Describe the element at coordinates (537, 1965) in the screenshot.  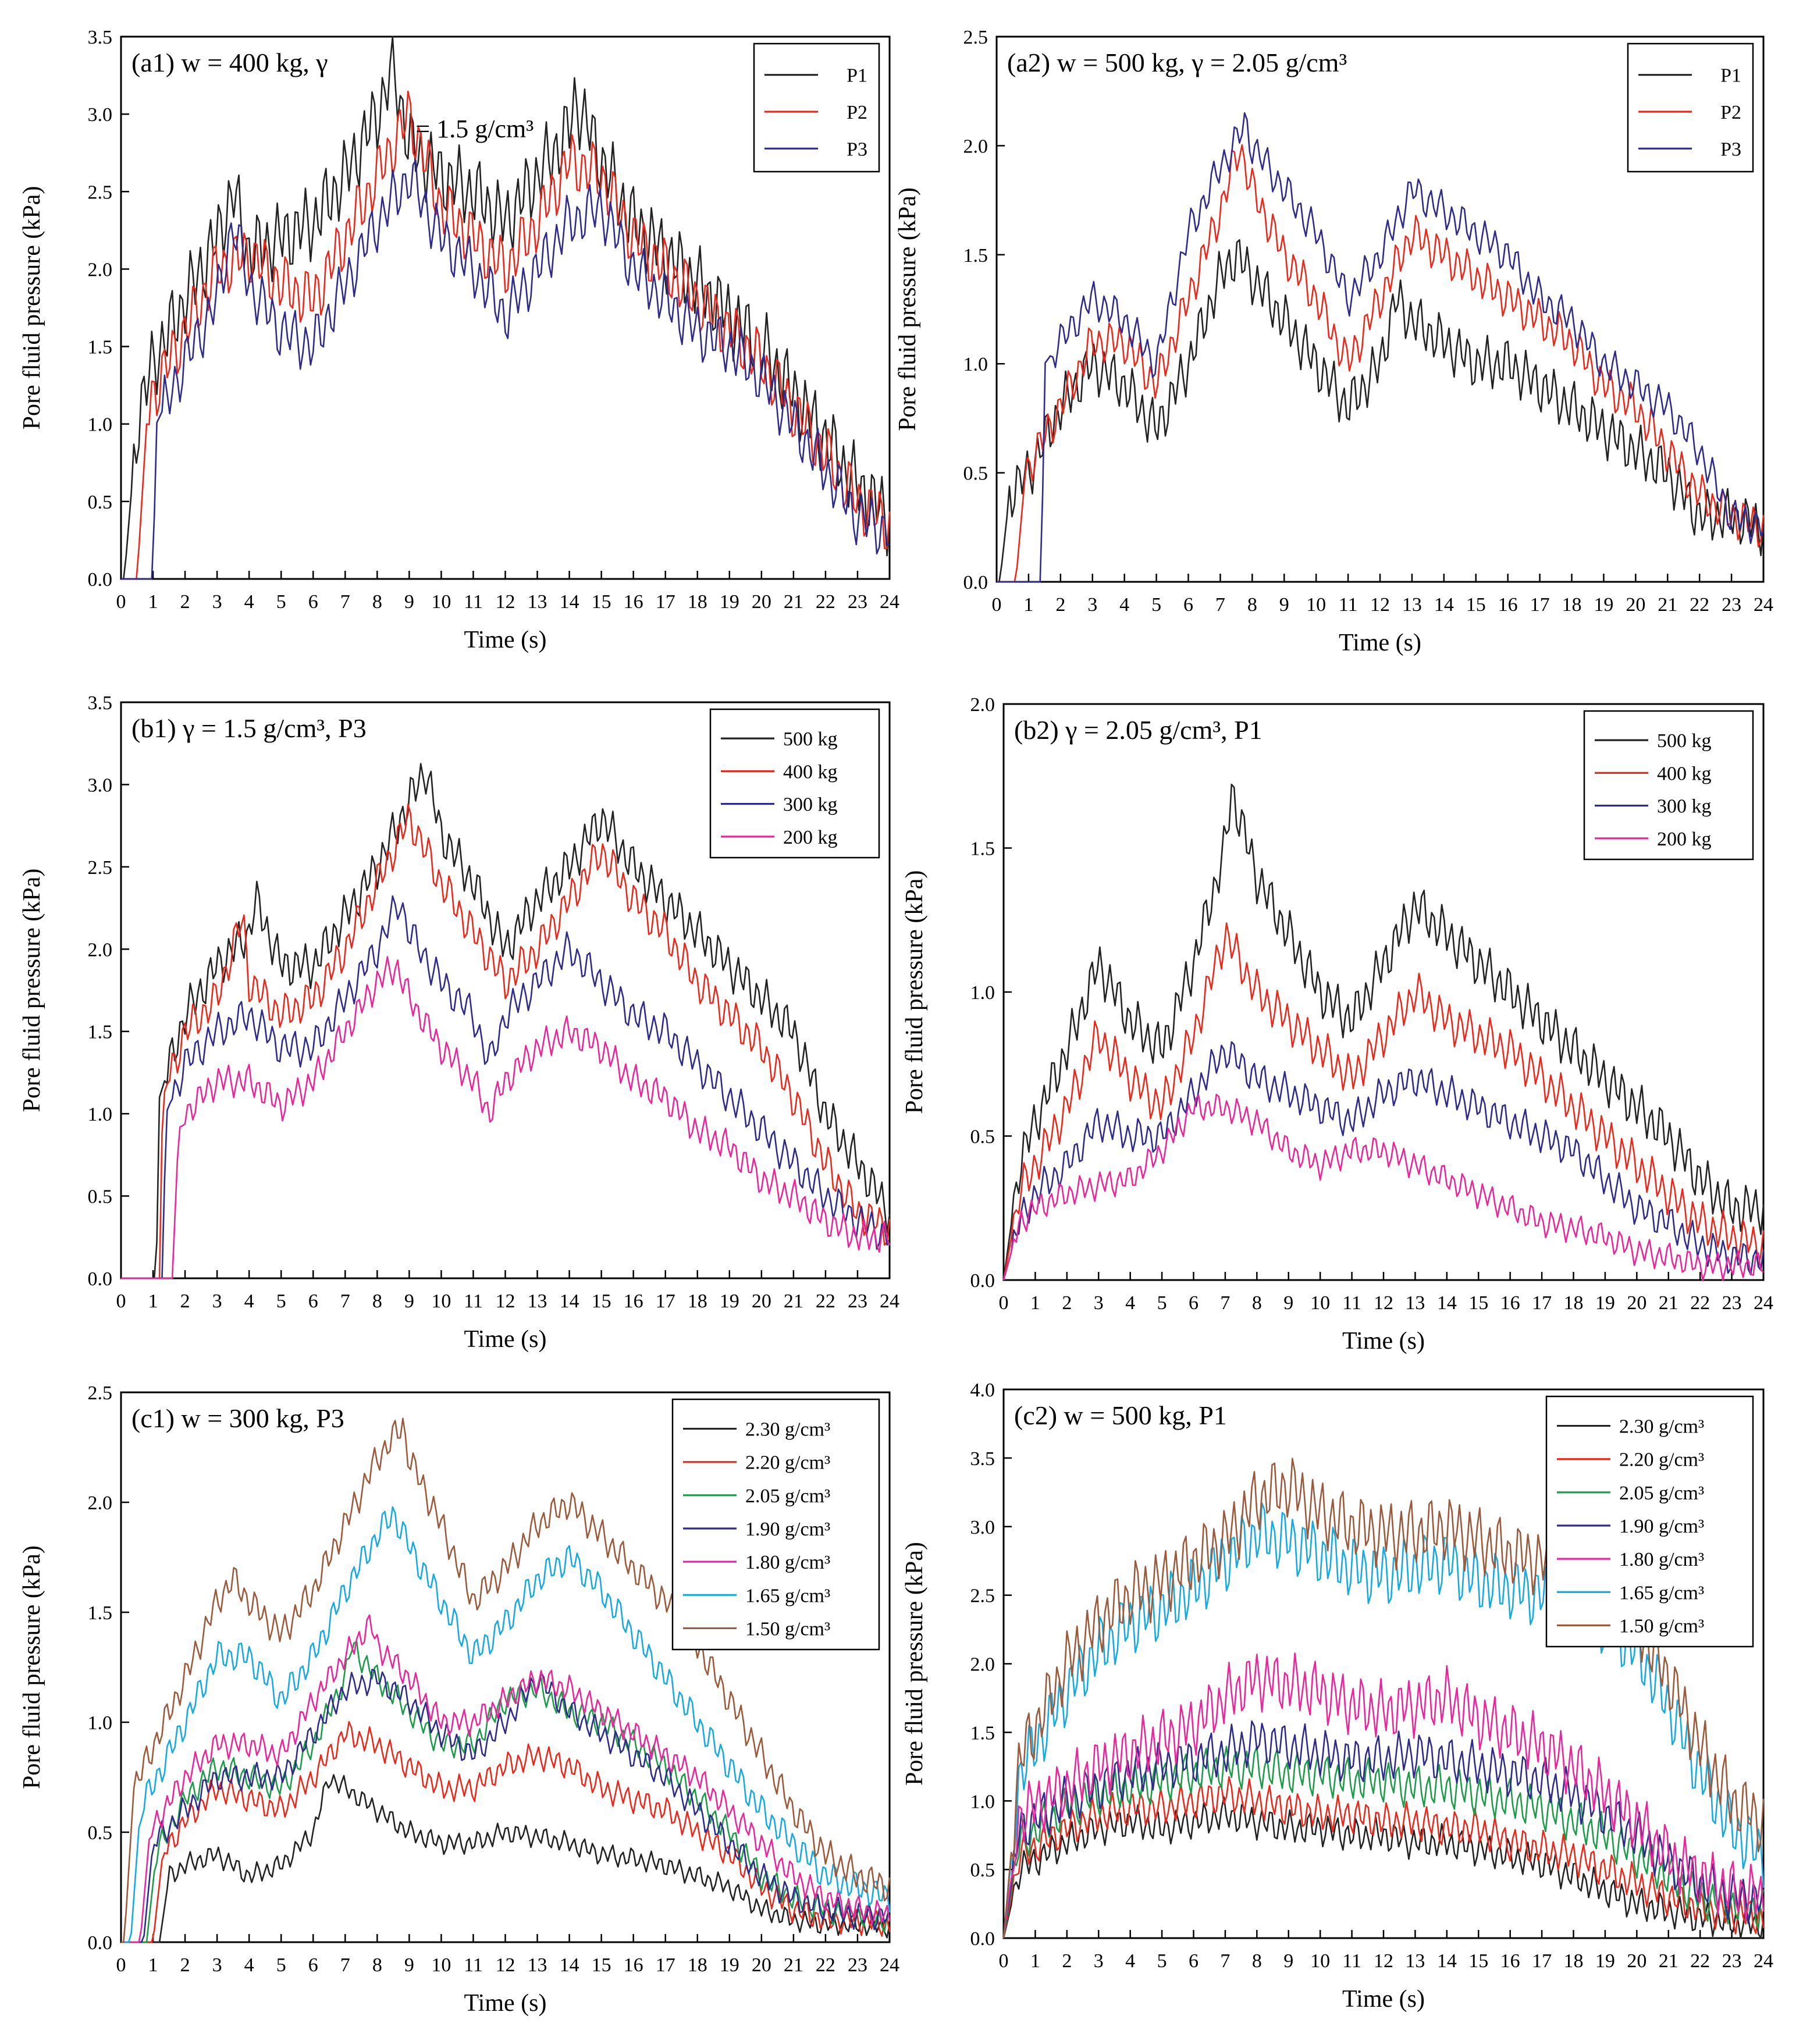
I see `x-tick-label: 13` at that location.